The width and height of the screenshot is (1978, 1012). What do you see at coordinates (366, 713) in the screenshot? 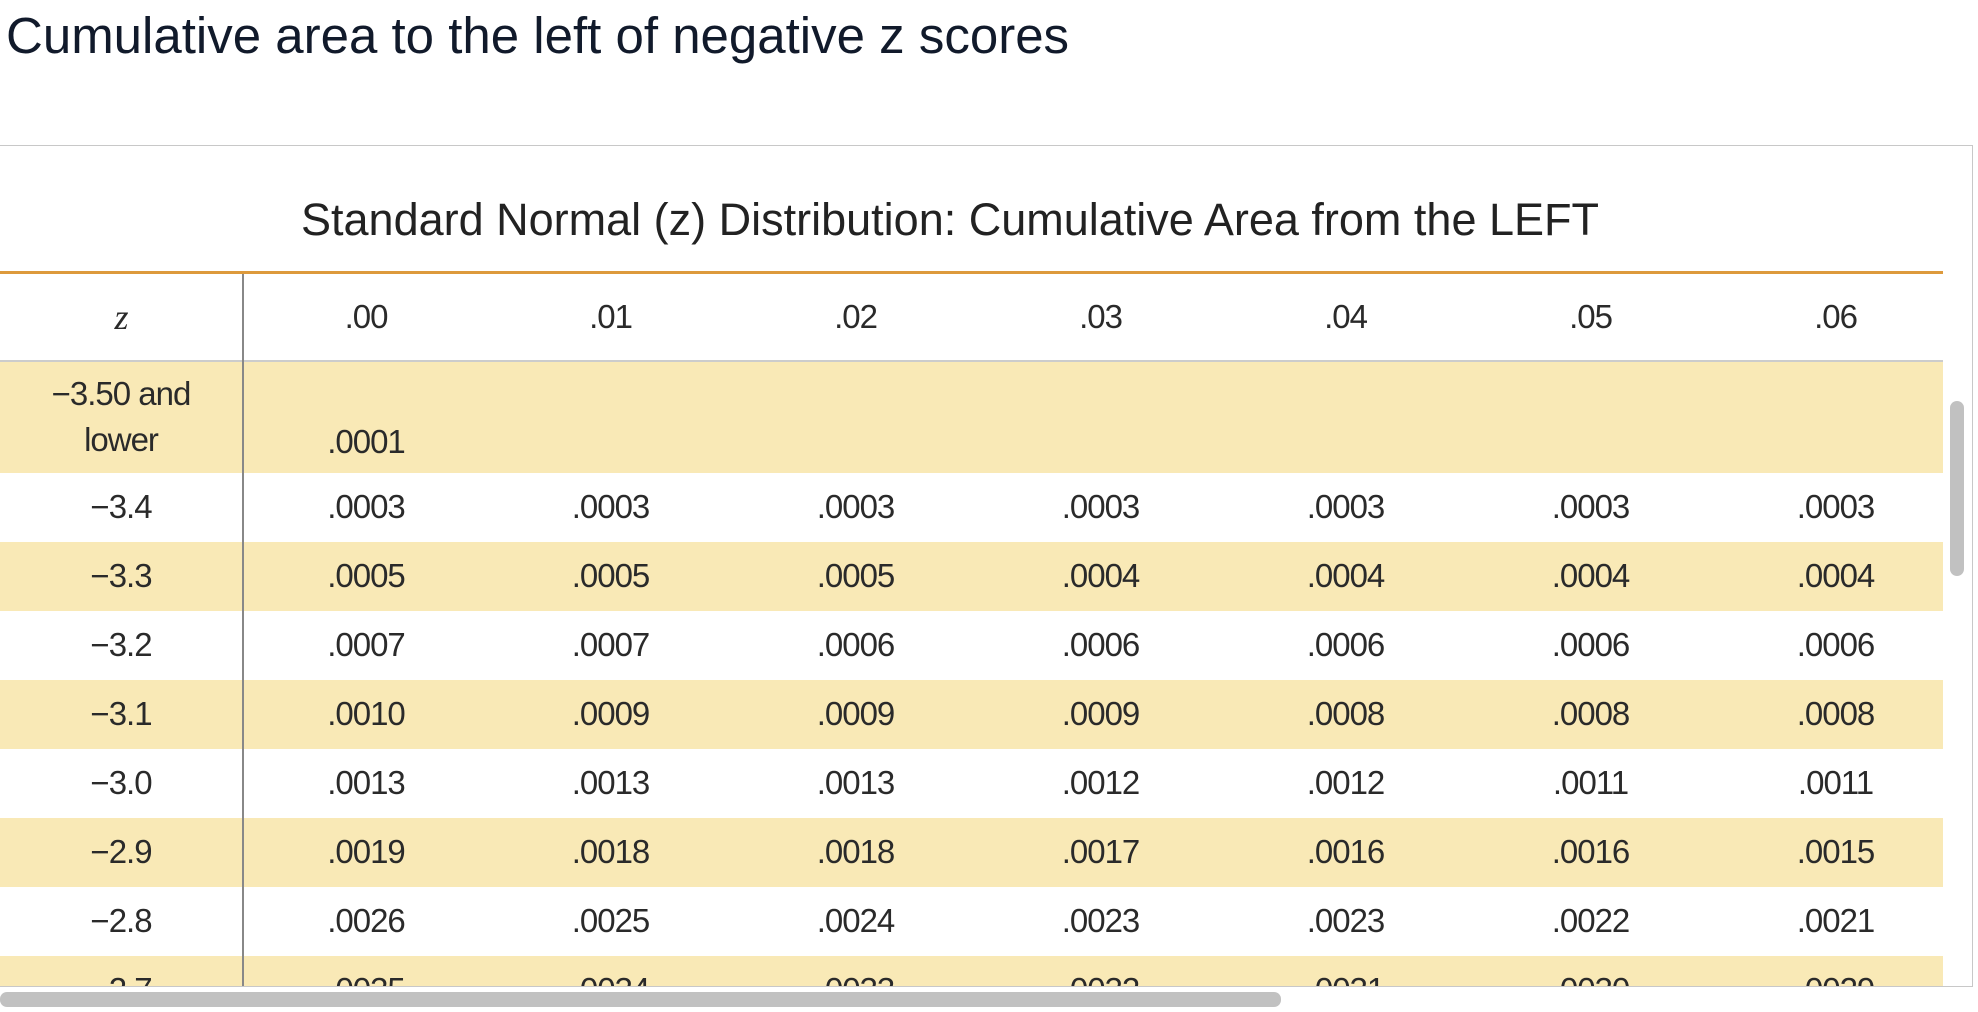
I see `value-cell: .0010` at bounding box center [366, 713].